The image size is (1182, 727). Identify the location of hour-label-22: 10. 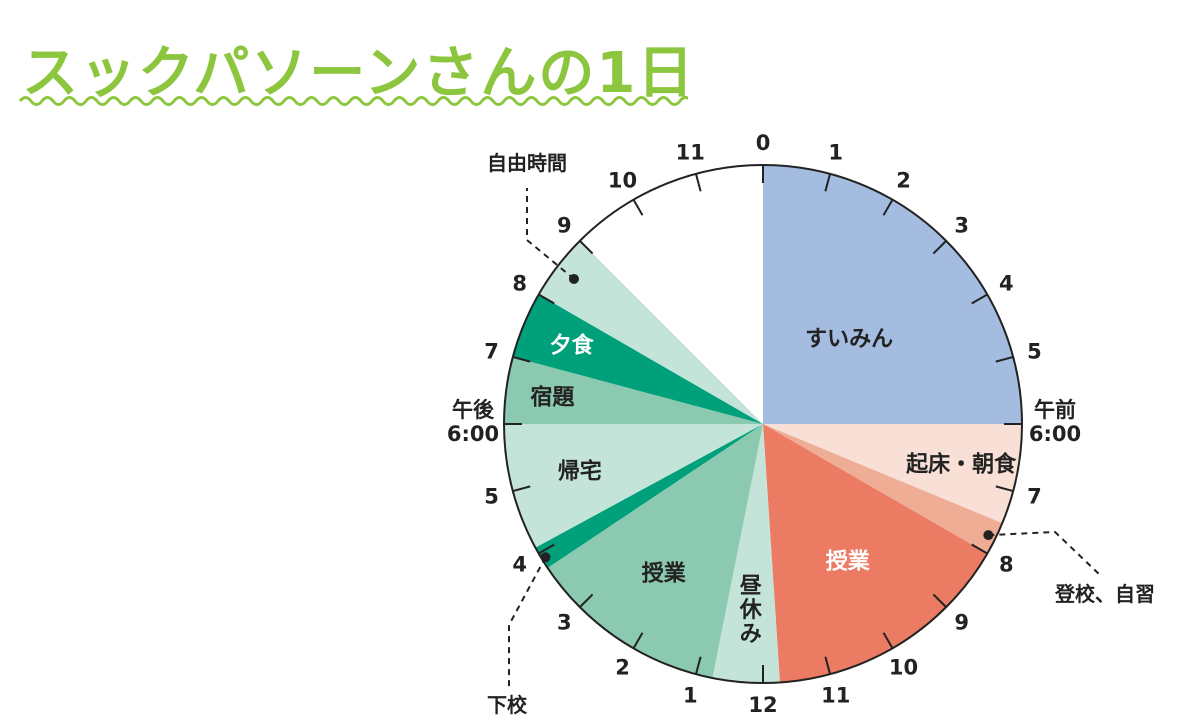
(622, 181).